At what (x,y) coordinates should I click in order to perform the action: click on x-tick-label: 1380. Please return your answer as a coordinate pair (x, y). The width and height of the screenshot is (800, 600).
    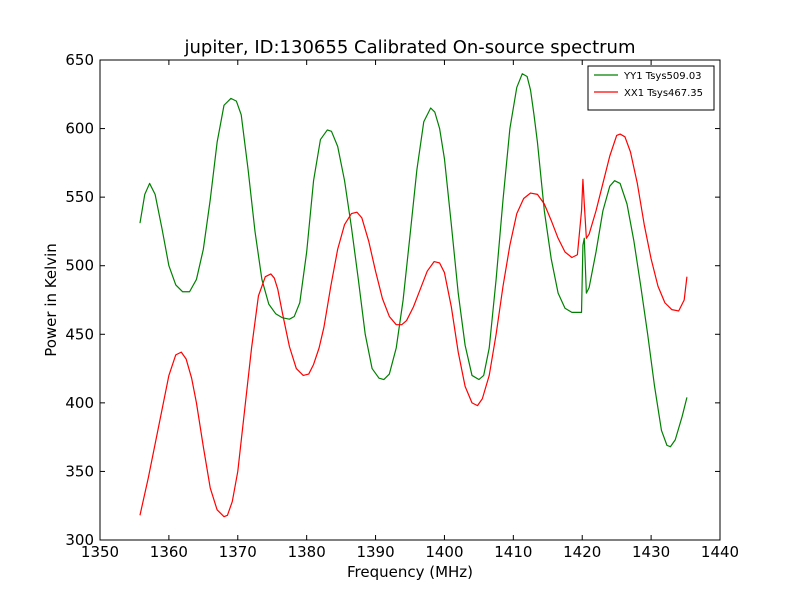
    Looking at the image, I should click on (307, 552).